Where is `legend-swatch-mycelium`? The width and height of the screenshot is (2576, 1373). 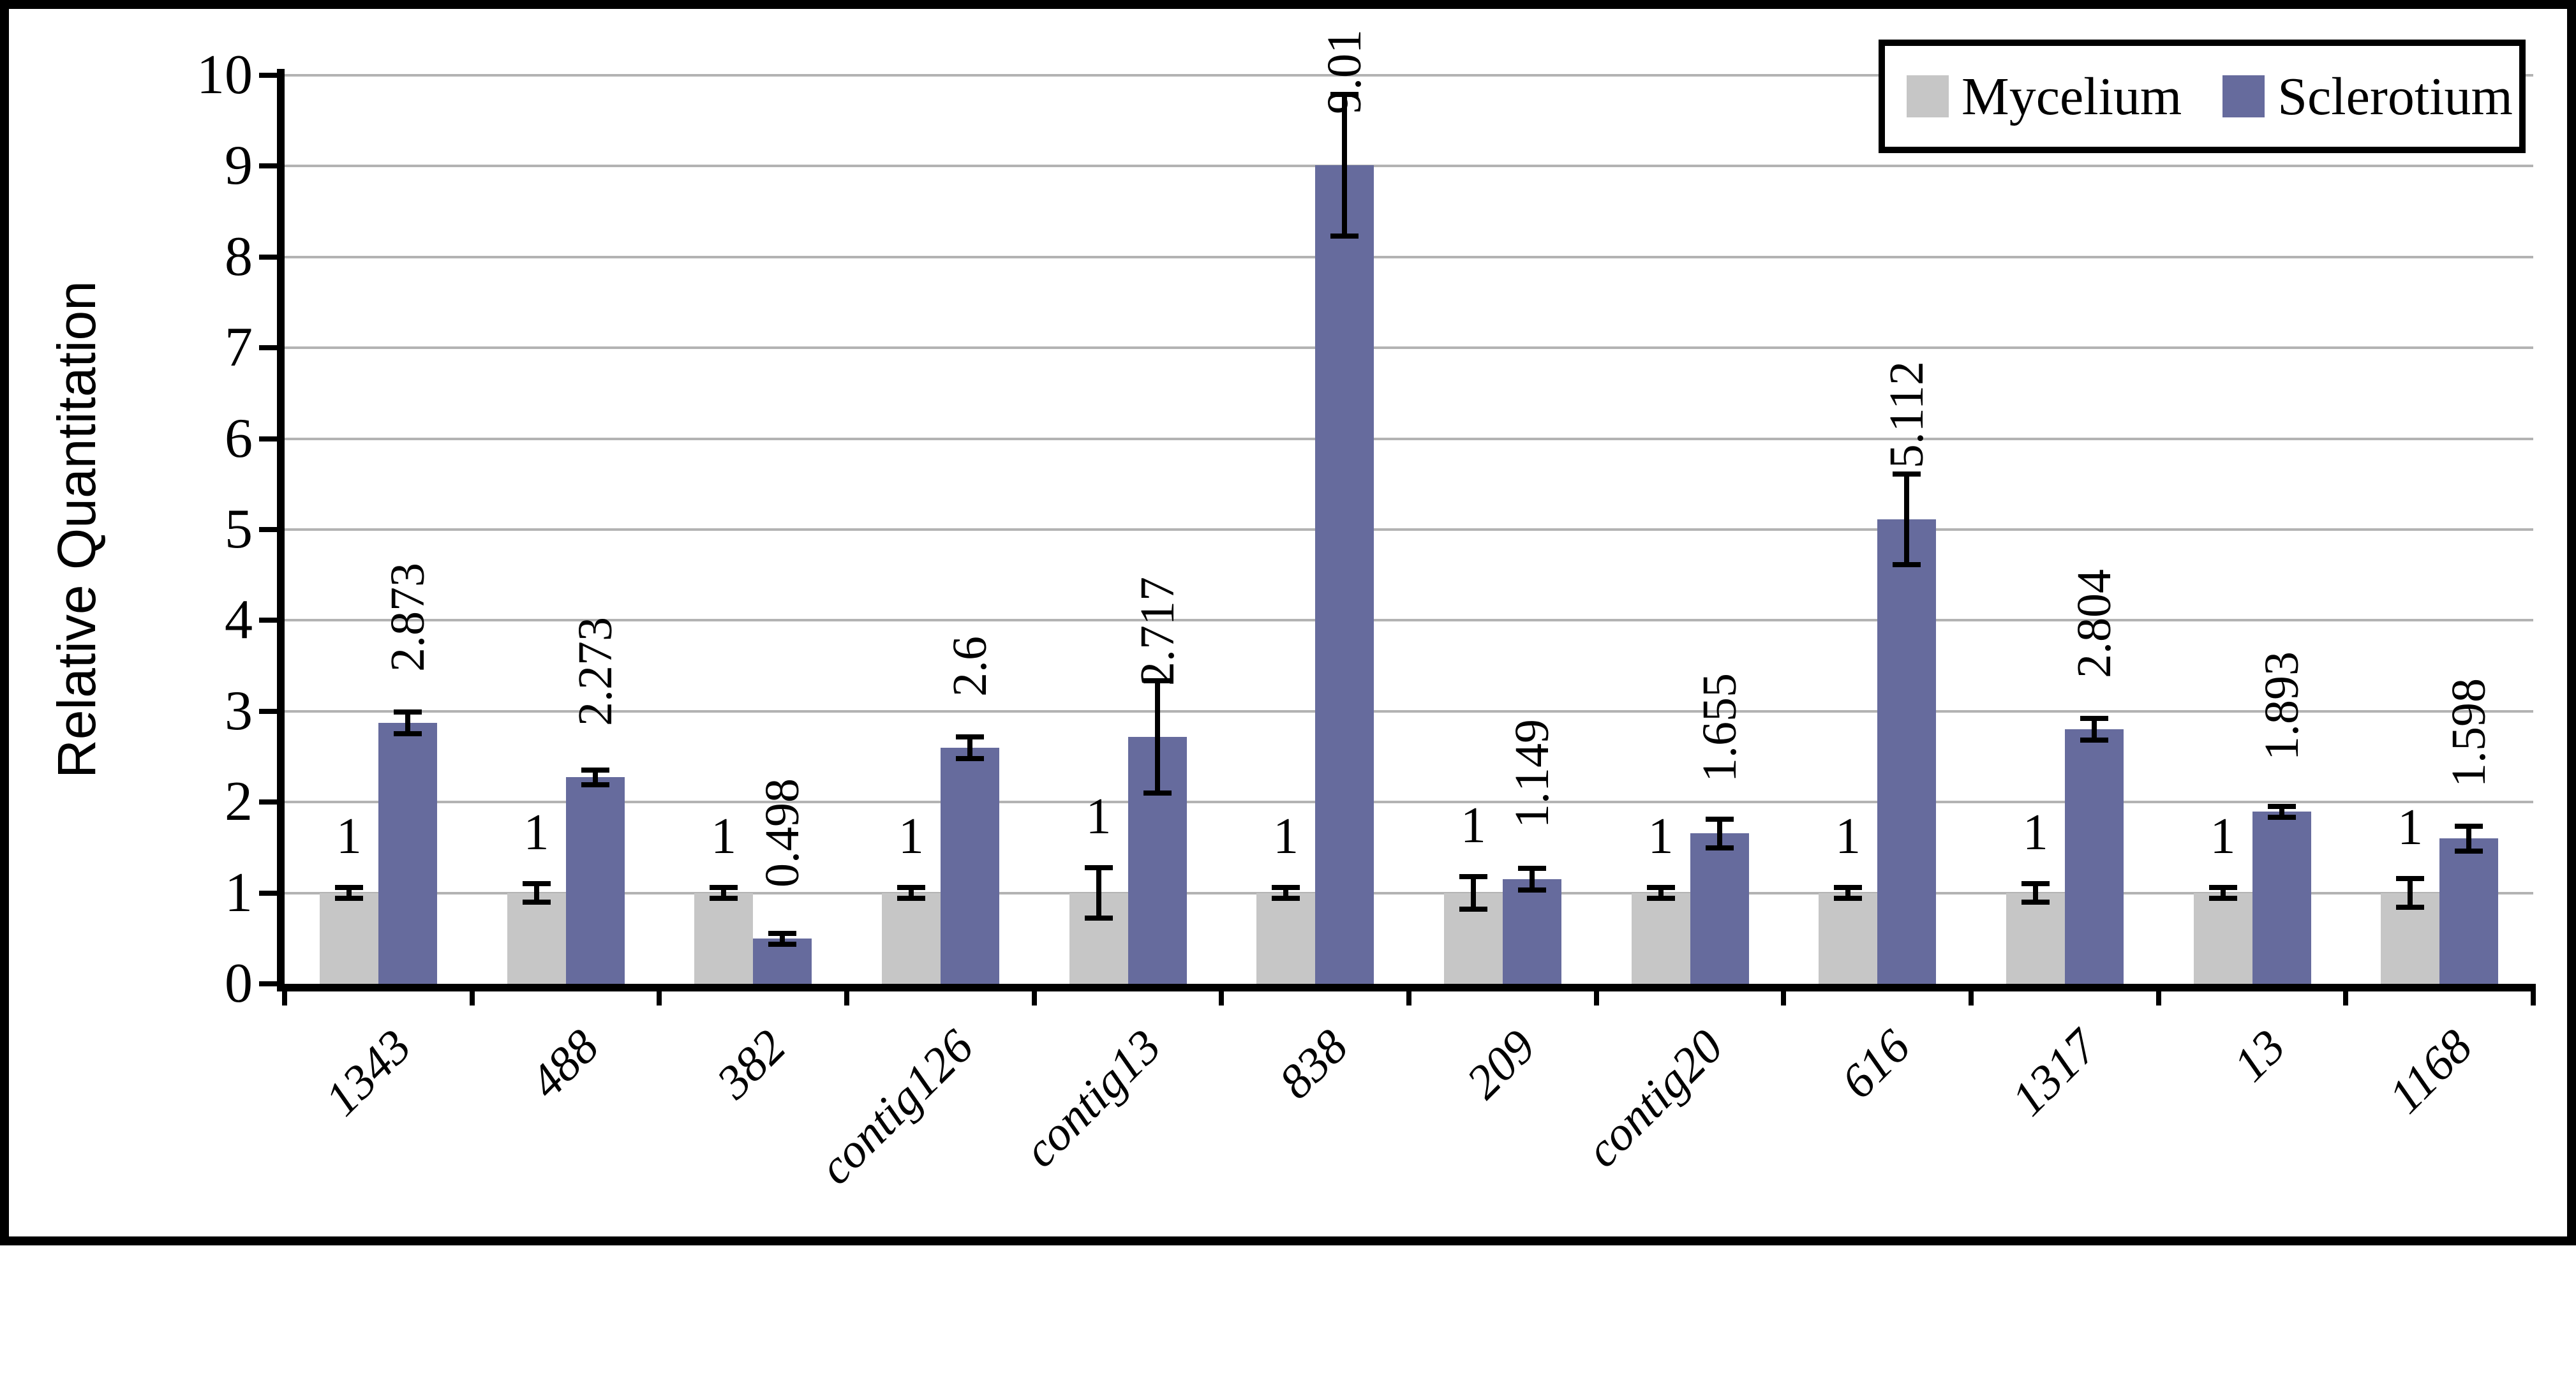 legend-swatch-mycelium is located at coordinates (1928, 96).